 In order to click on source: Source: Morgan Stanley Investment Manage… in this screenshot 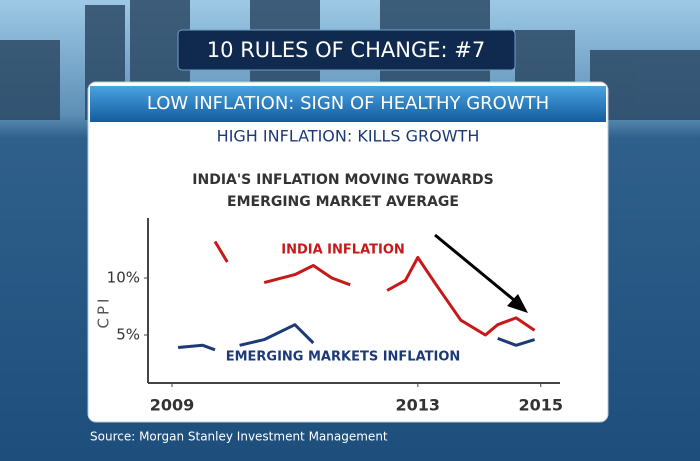, I will do `click(239, 437)`.